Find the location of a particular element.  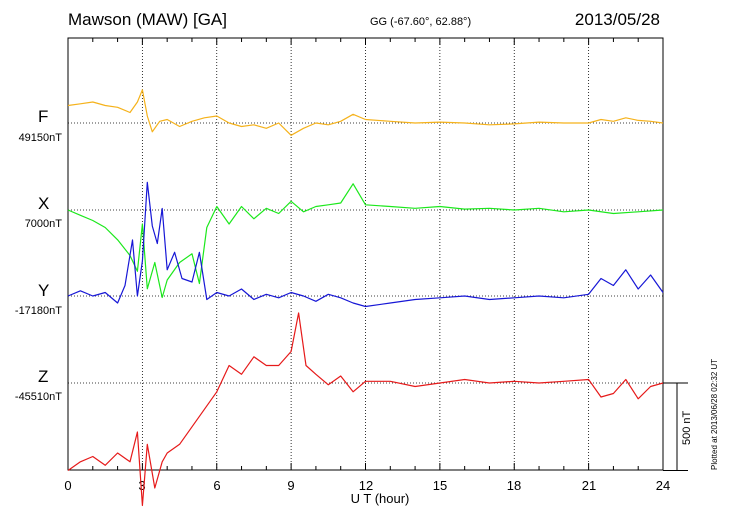

x-tick-label: 24 is located at coordinates (663, 485).